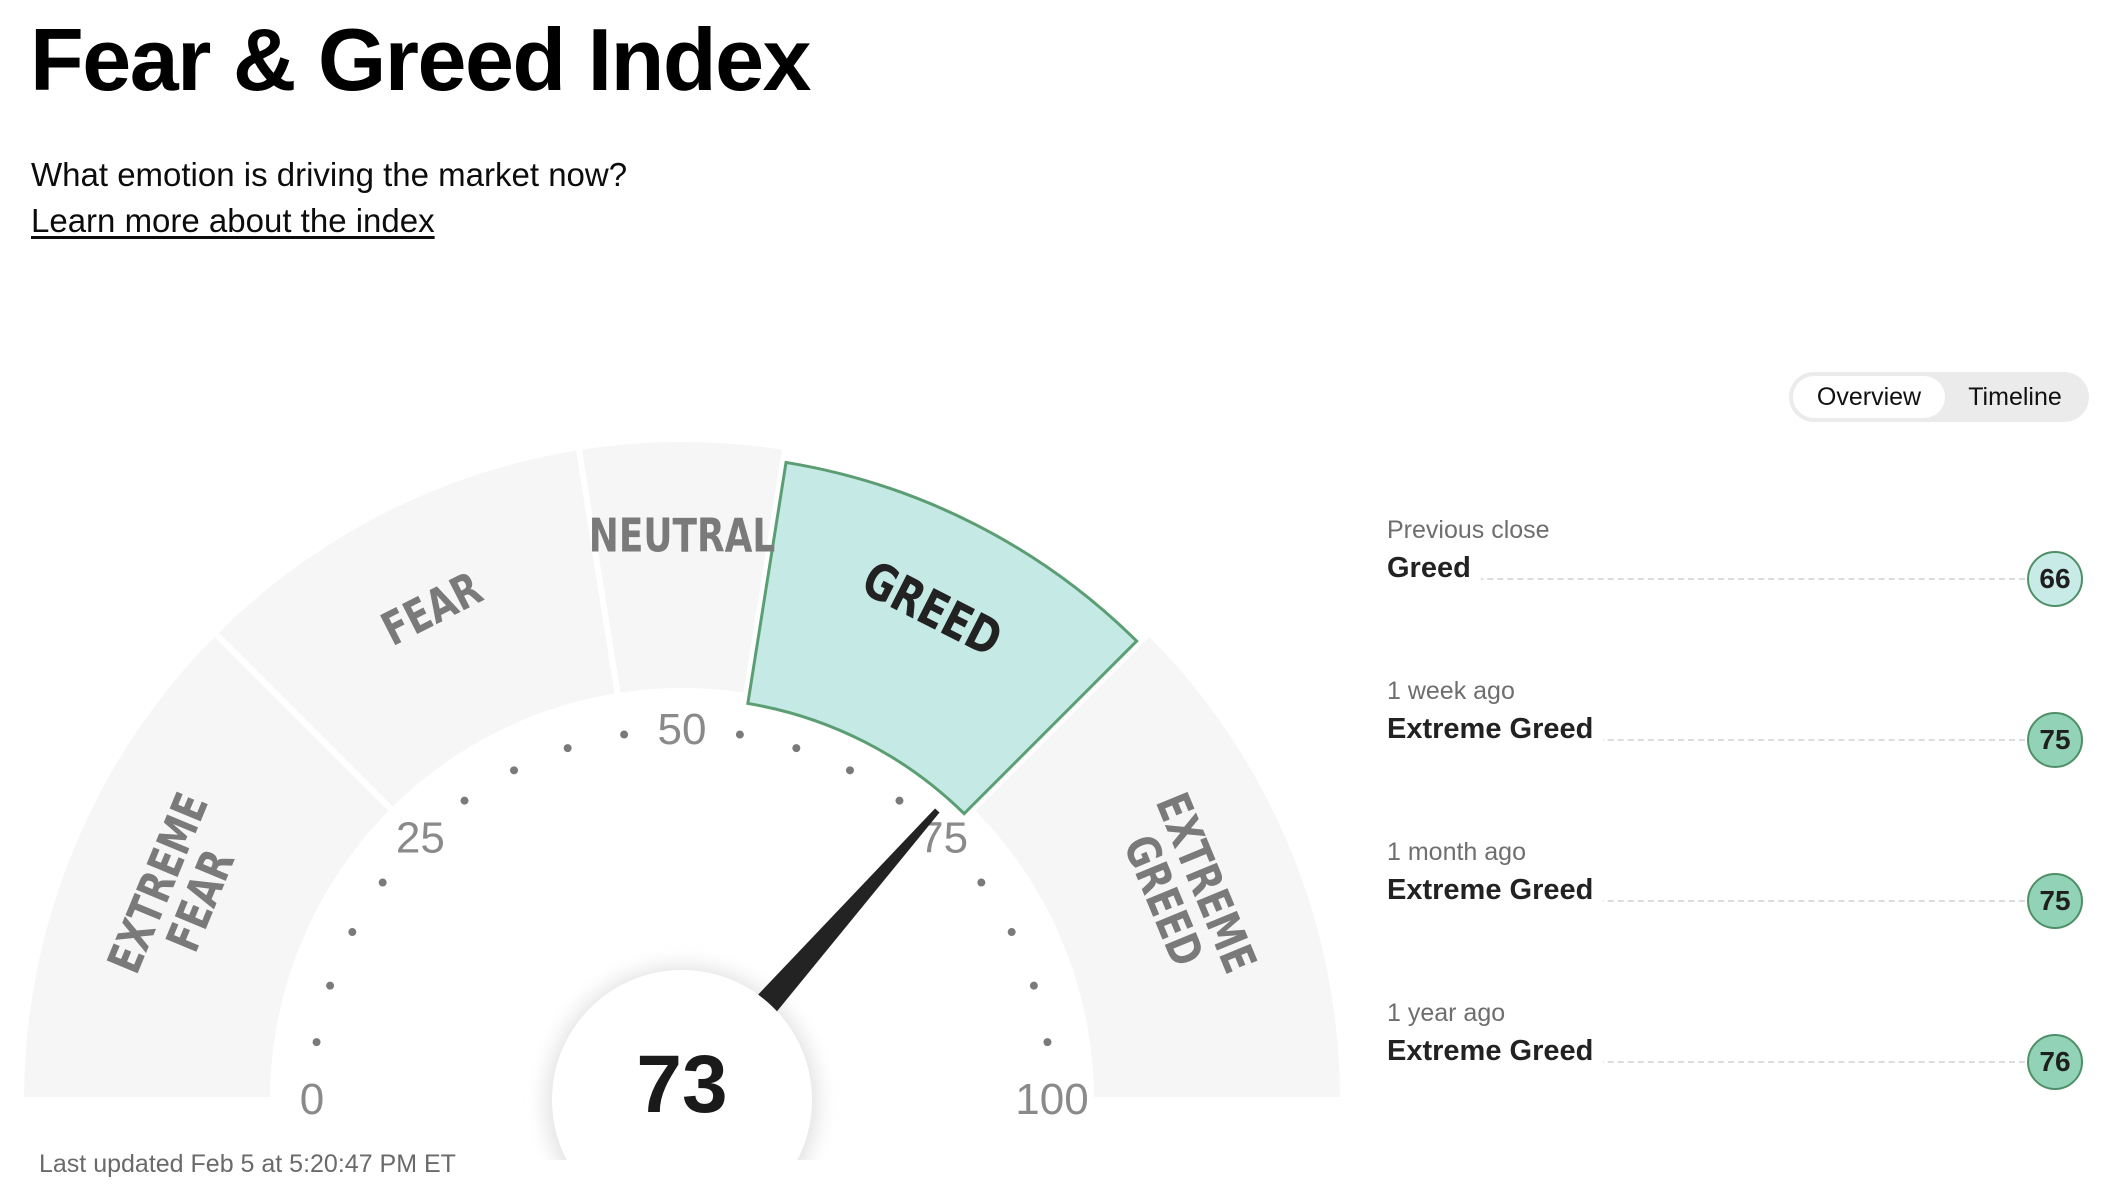 The height and width of the screenshot is (1198, 2110). I want to click on history-item-previous-close: Previous close Greed 66, so click(1735, 595).